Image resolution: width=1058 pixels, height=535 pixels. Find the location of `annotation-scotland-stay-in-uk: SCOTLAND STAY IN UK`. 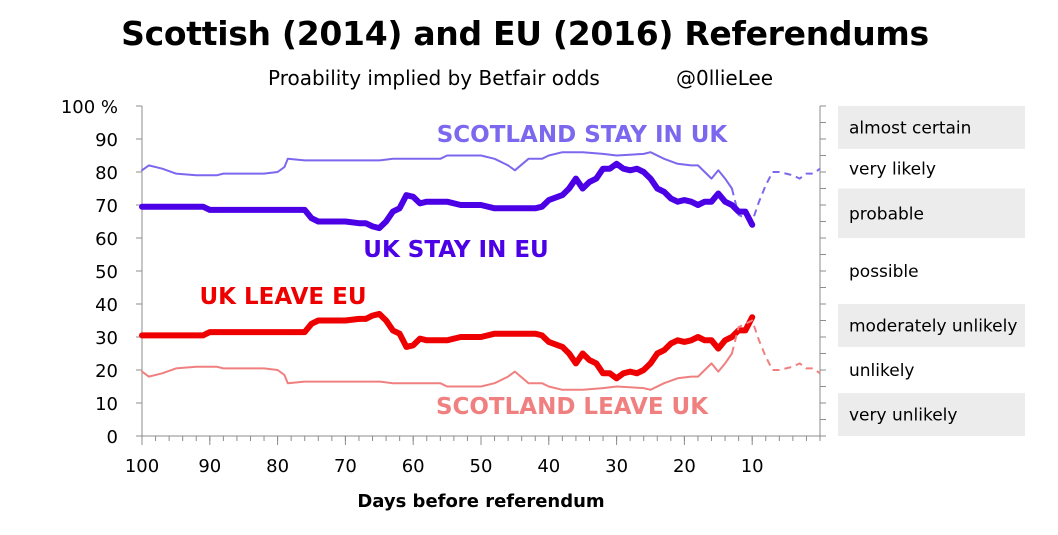

annotation-scotland-stay-in-uk: SCOTLAND STAY IN UK is located at coordinates (583, 135).